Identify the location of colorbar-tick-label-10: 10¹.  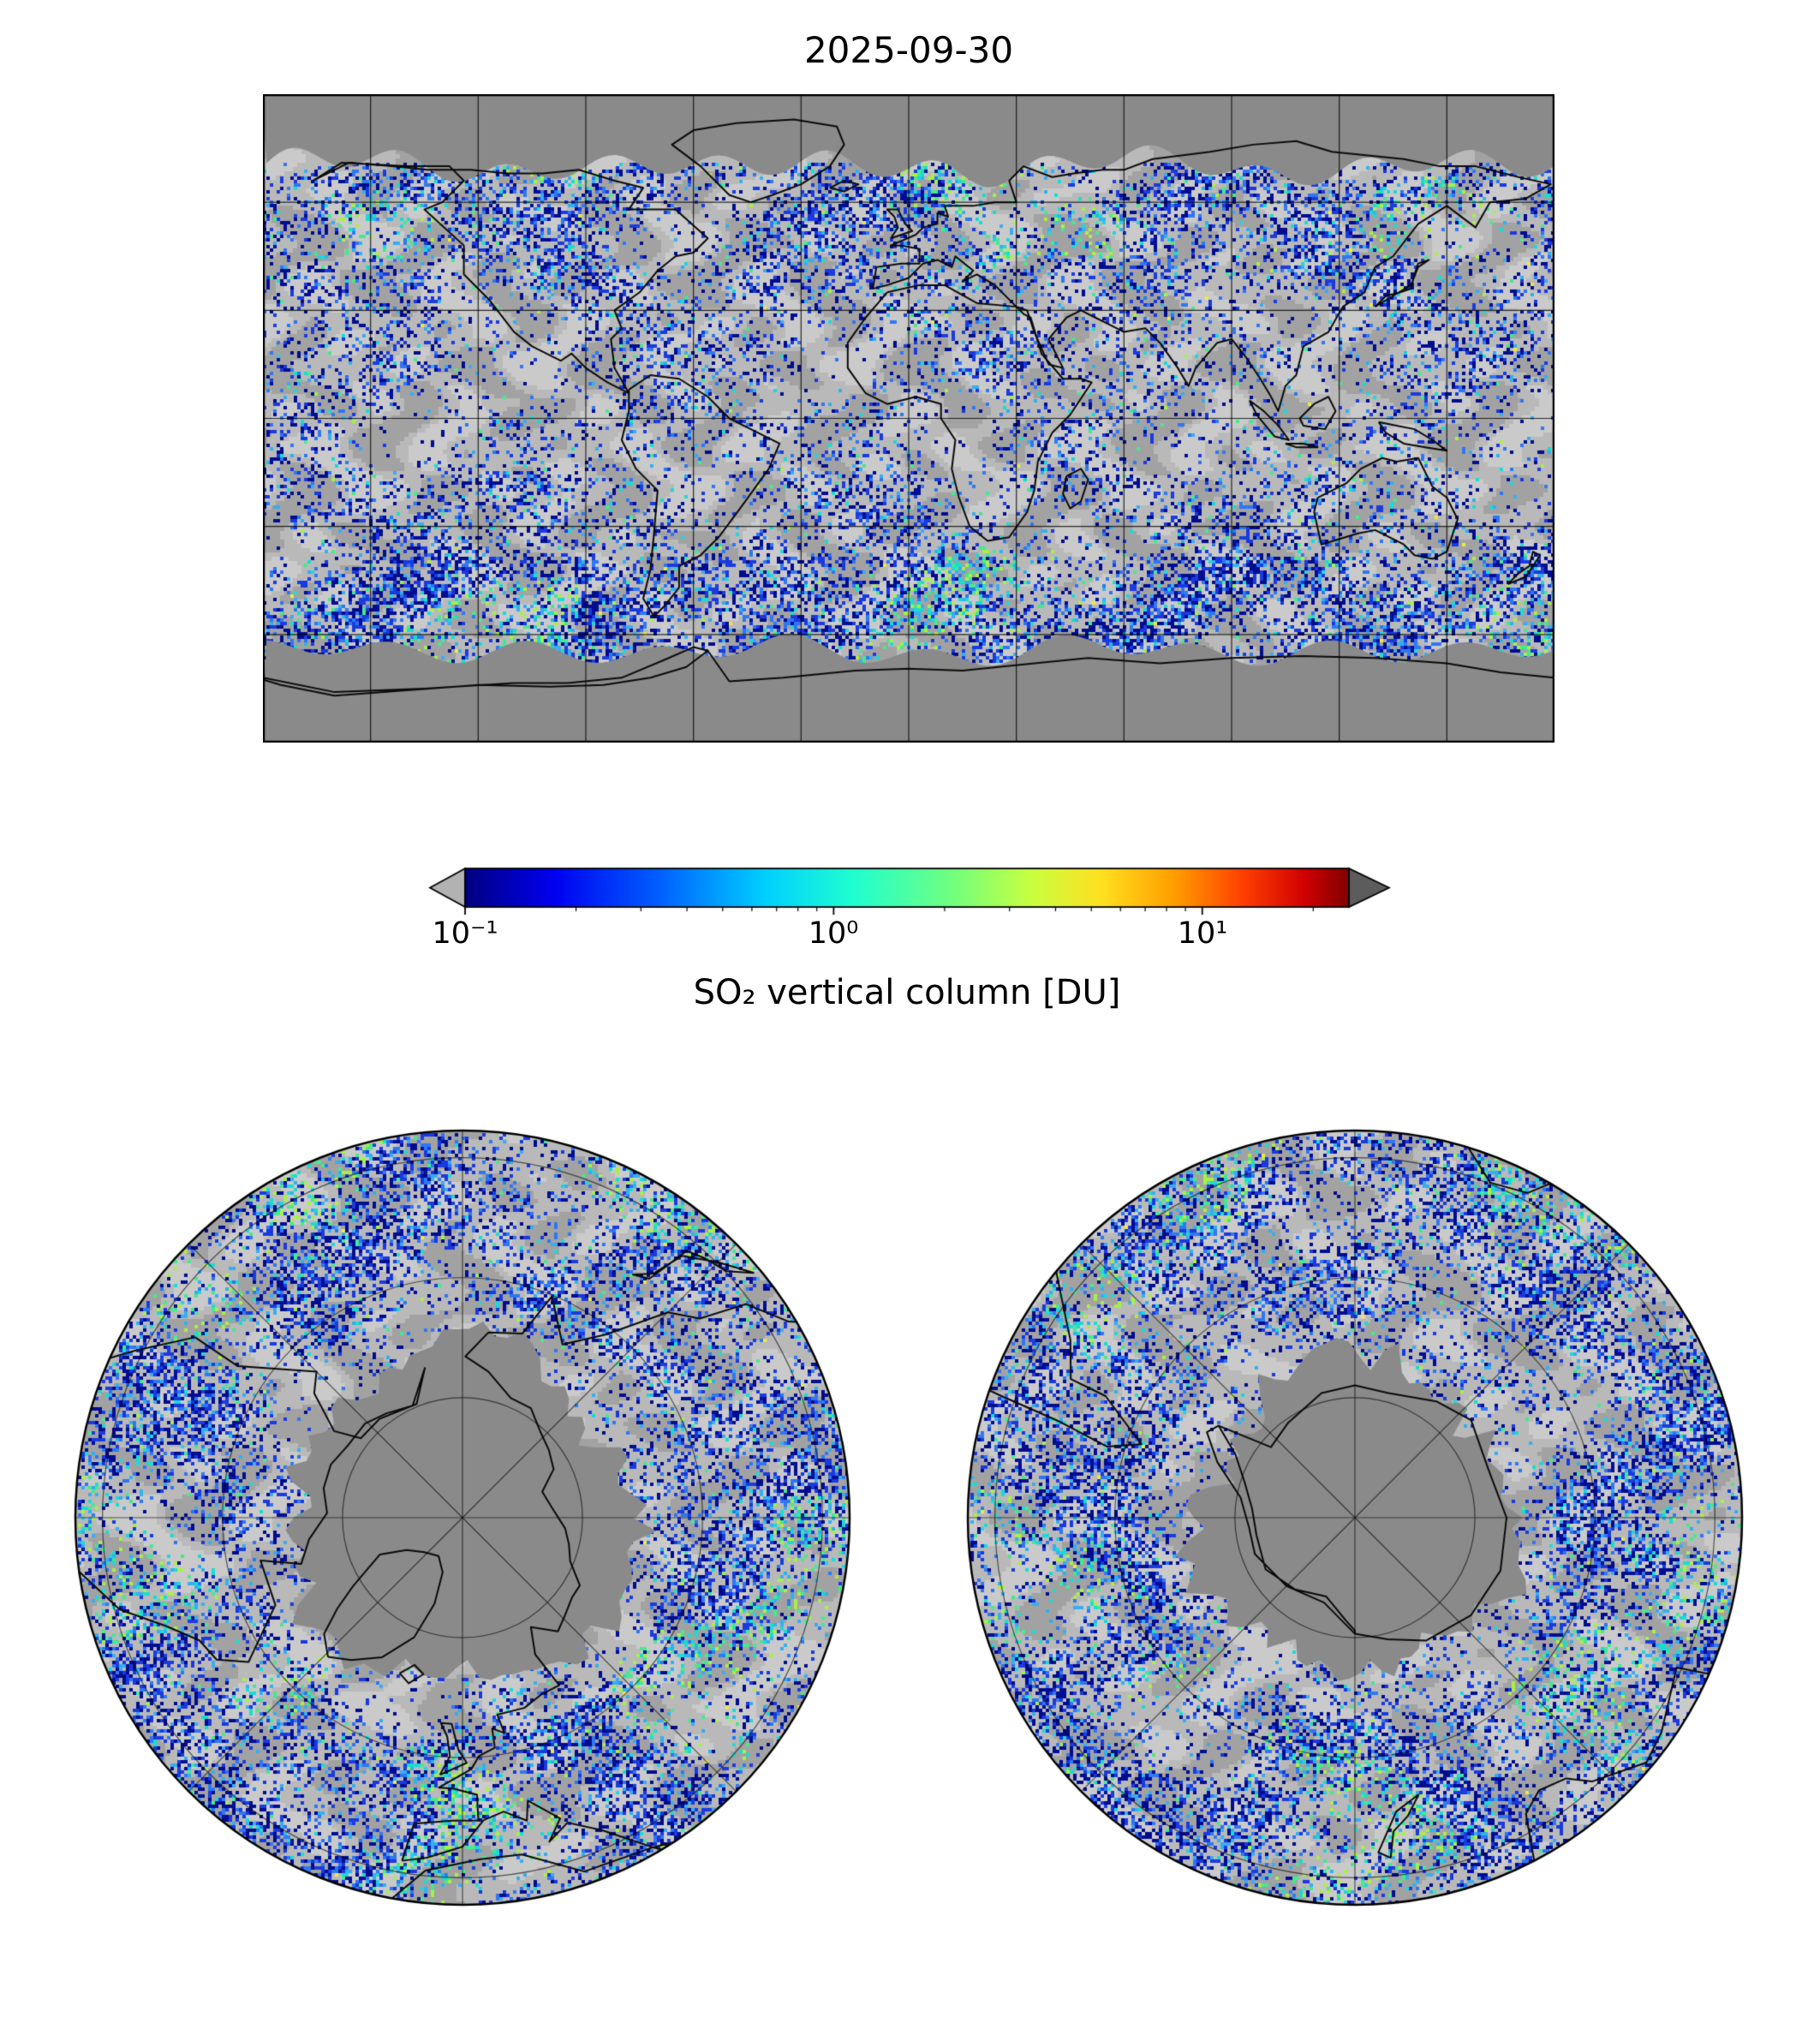
(1203, 933).